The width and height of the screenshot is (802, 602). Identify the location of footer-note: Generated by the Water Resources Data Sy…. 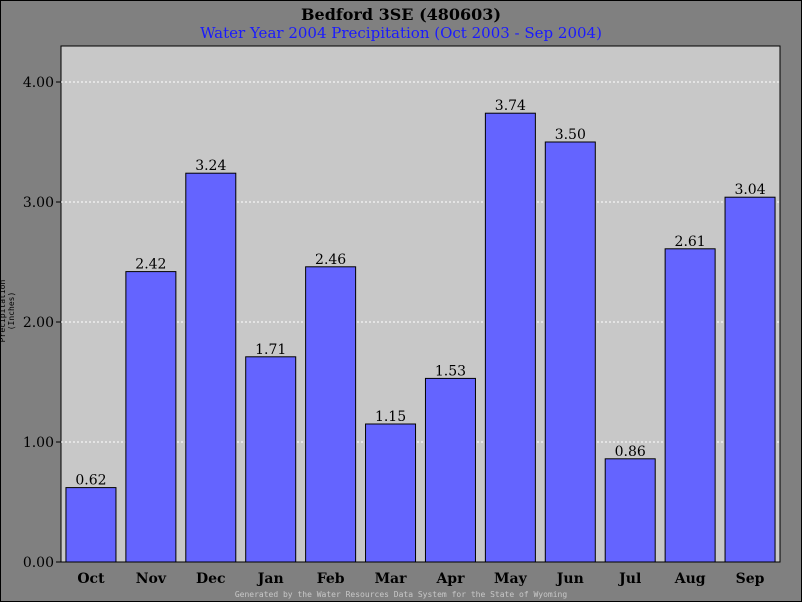
(401, 594).